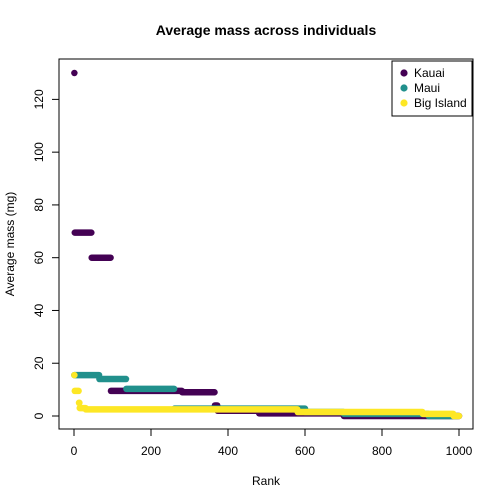 This screenshot has height=504, width=504. I want to click on y-tick-label: 60, so click(39, 258).